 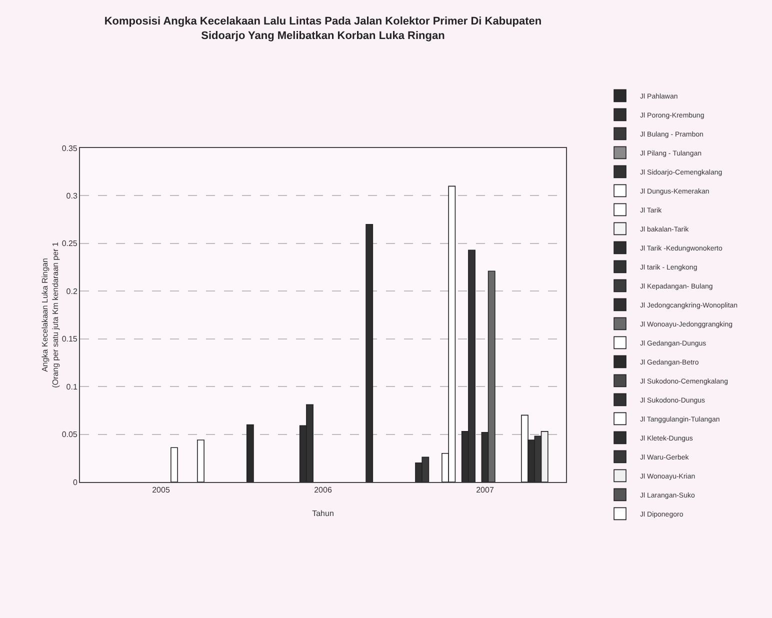 What do you see at coordinates (70, 243) in the screenshot?
I see `y-tick-label: 0.25` at bounding box center [70, 243].